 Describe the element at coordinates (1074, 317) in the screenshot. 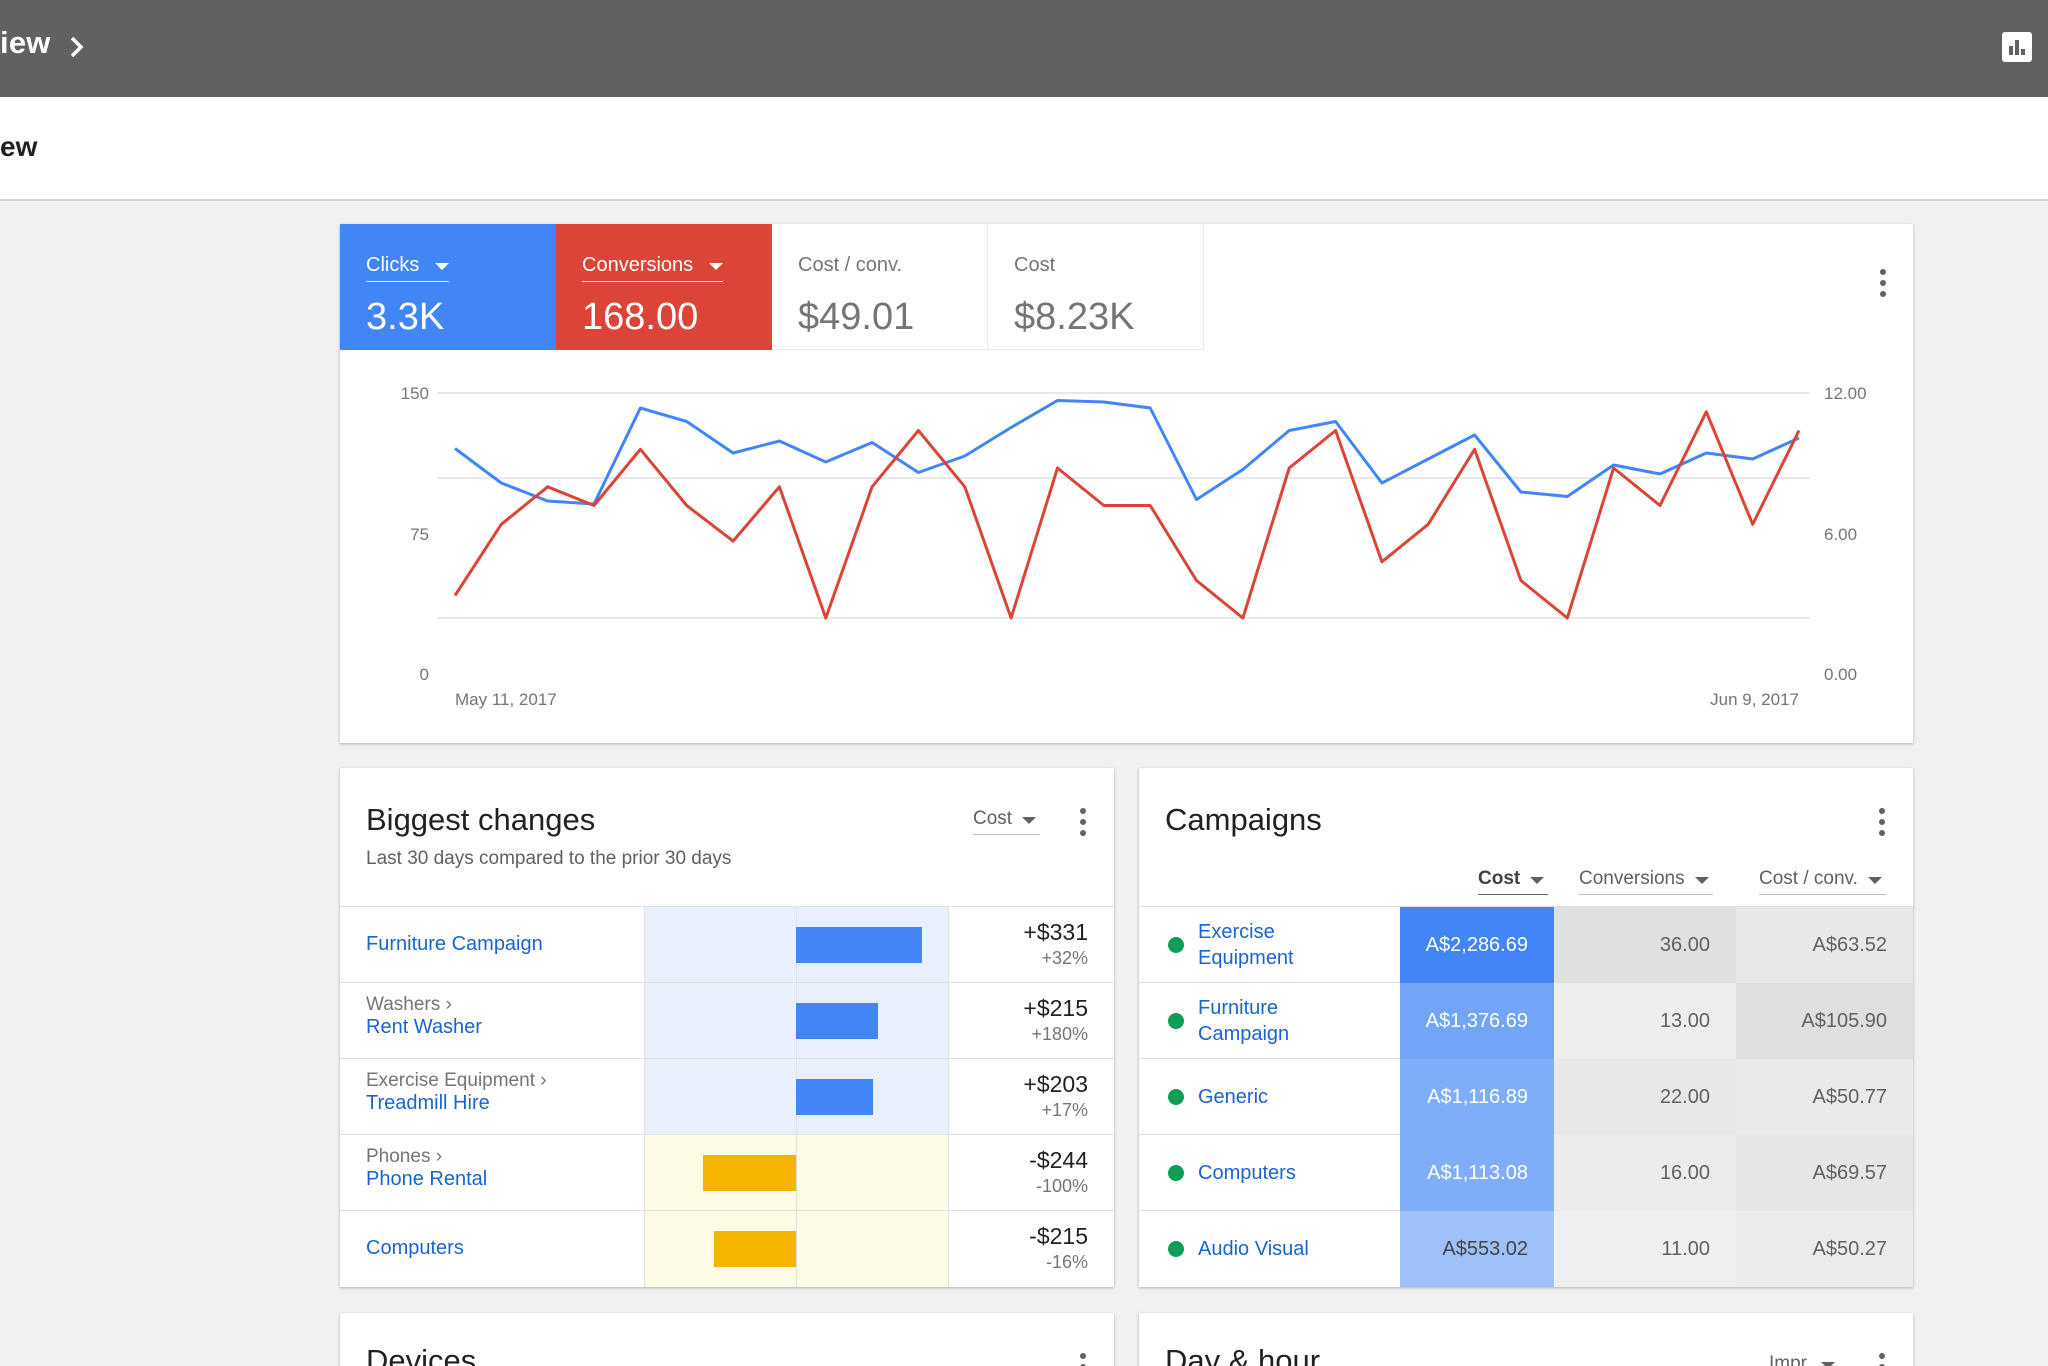

I see `cost-value: $8.23K` at that location.